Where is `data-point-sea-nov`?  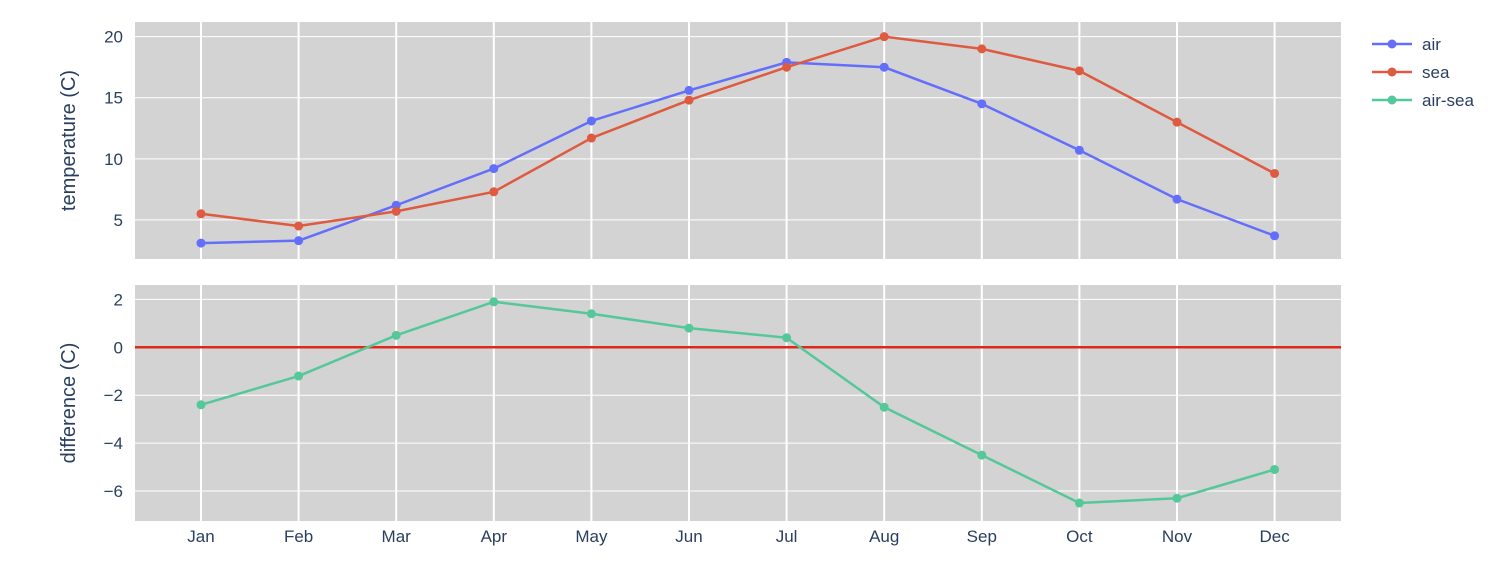
data-point-sea-nov is located at coordinates (1177, 122).